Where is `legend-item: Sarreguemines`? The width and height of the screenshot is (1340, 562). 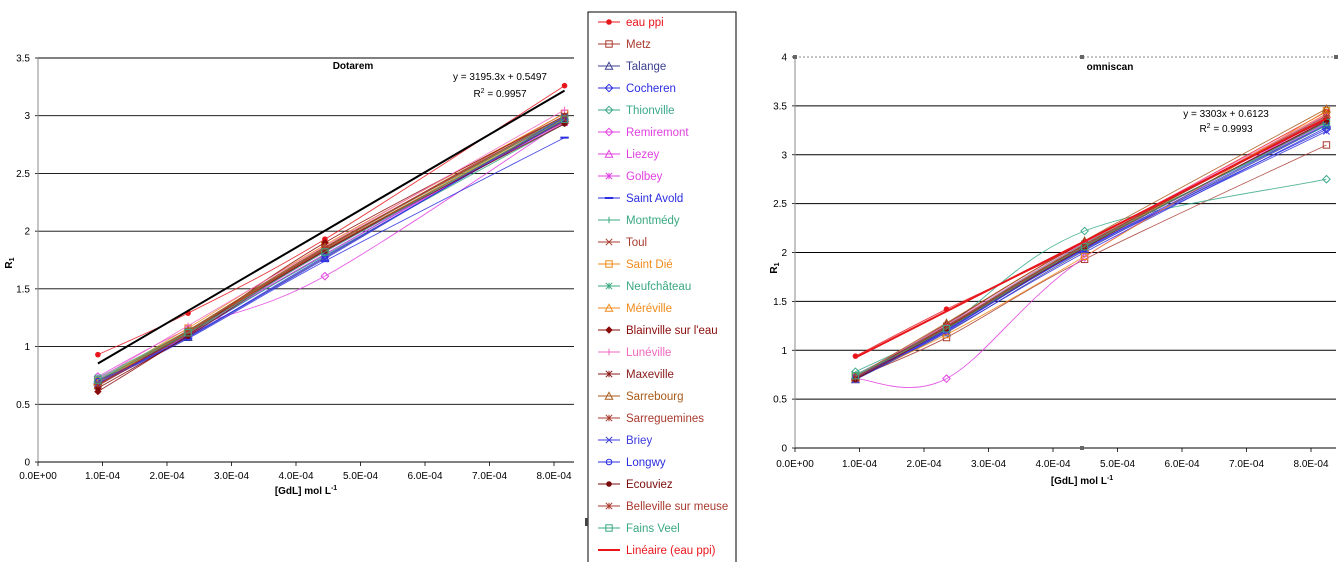 legend-item: Sarreguemines is located at coordinates (651, 419).